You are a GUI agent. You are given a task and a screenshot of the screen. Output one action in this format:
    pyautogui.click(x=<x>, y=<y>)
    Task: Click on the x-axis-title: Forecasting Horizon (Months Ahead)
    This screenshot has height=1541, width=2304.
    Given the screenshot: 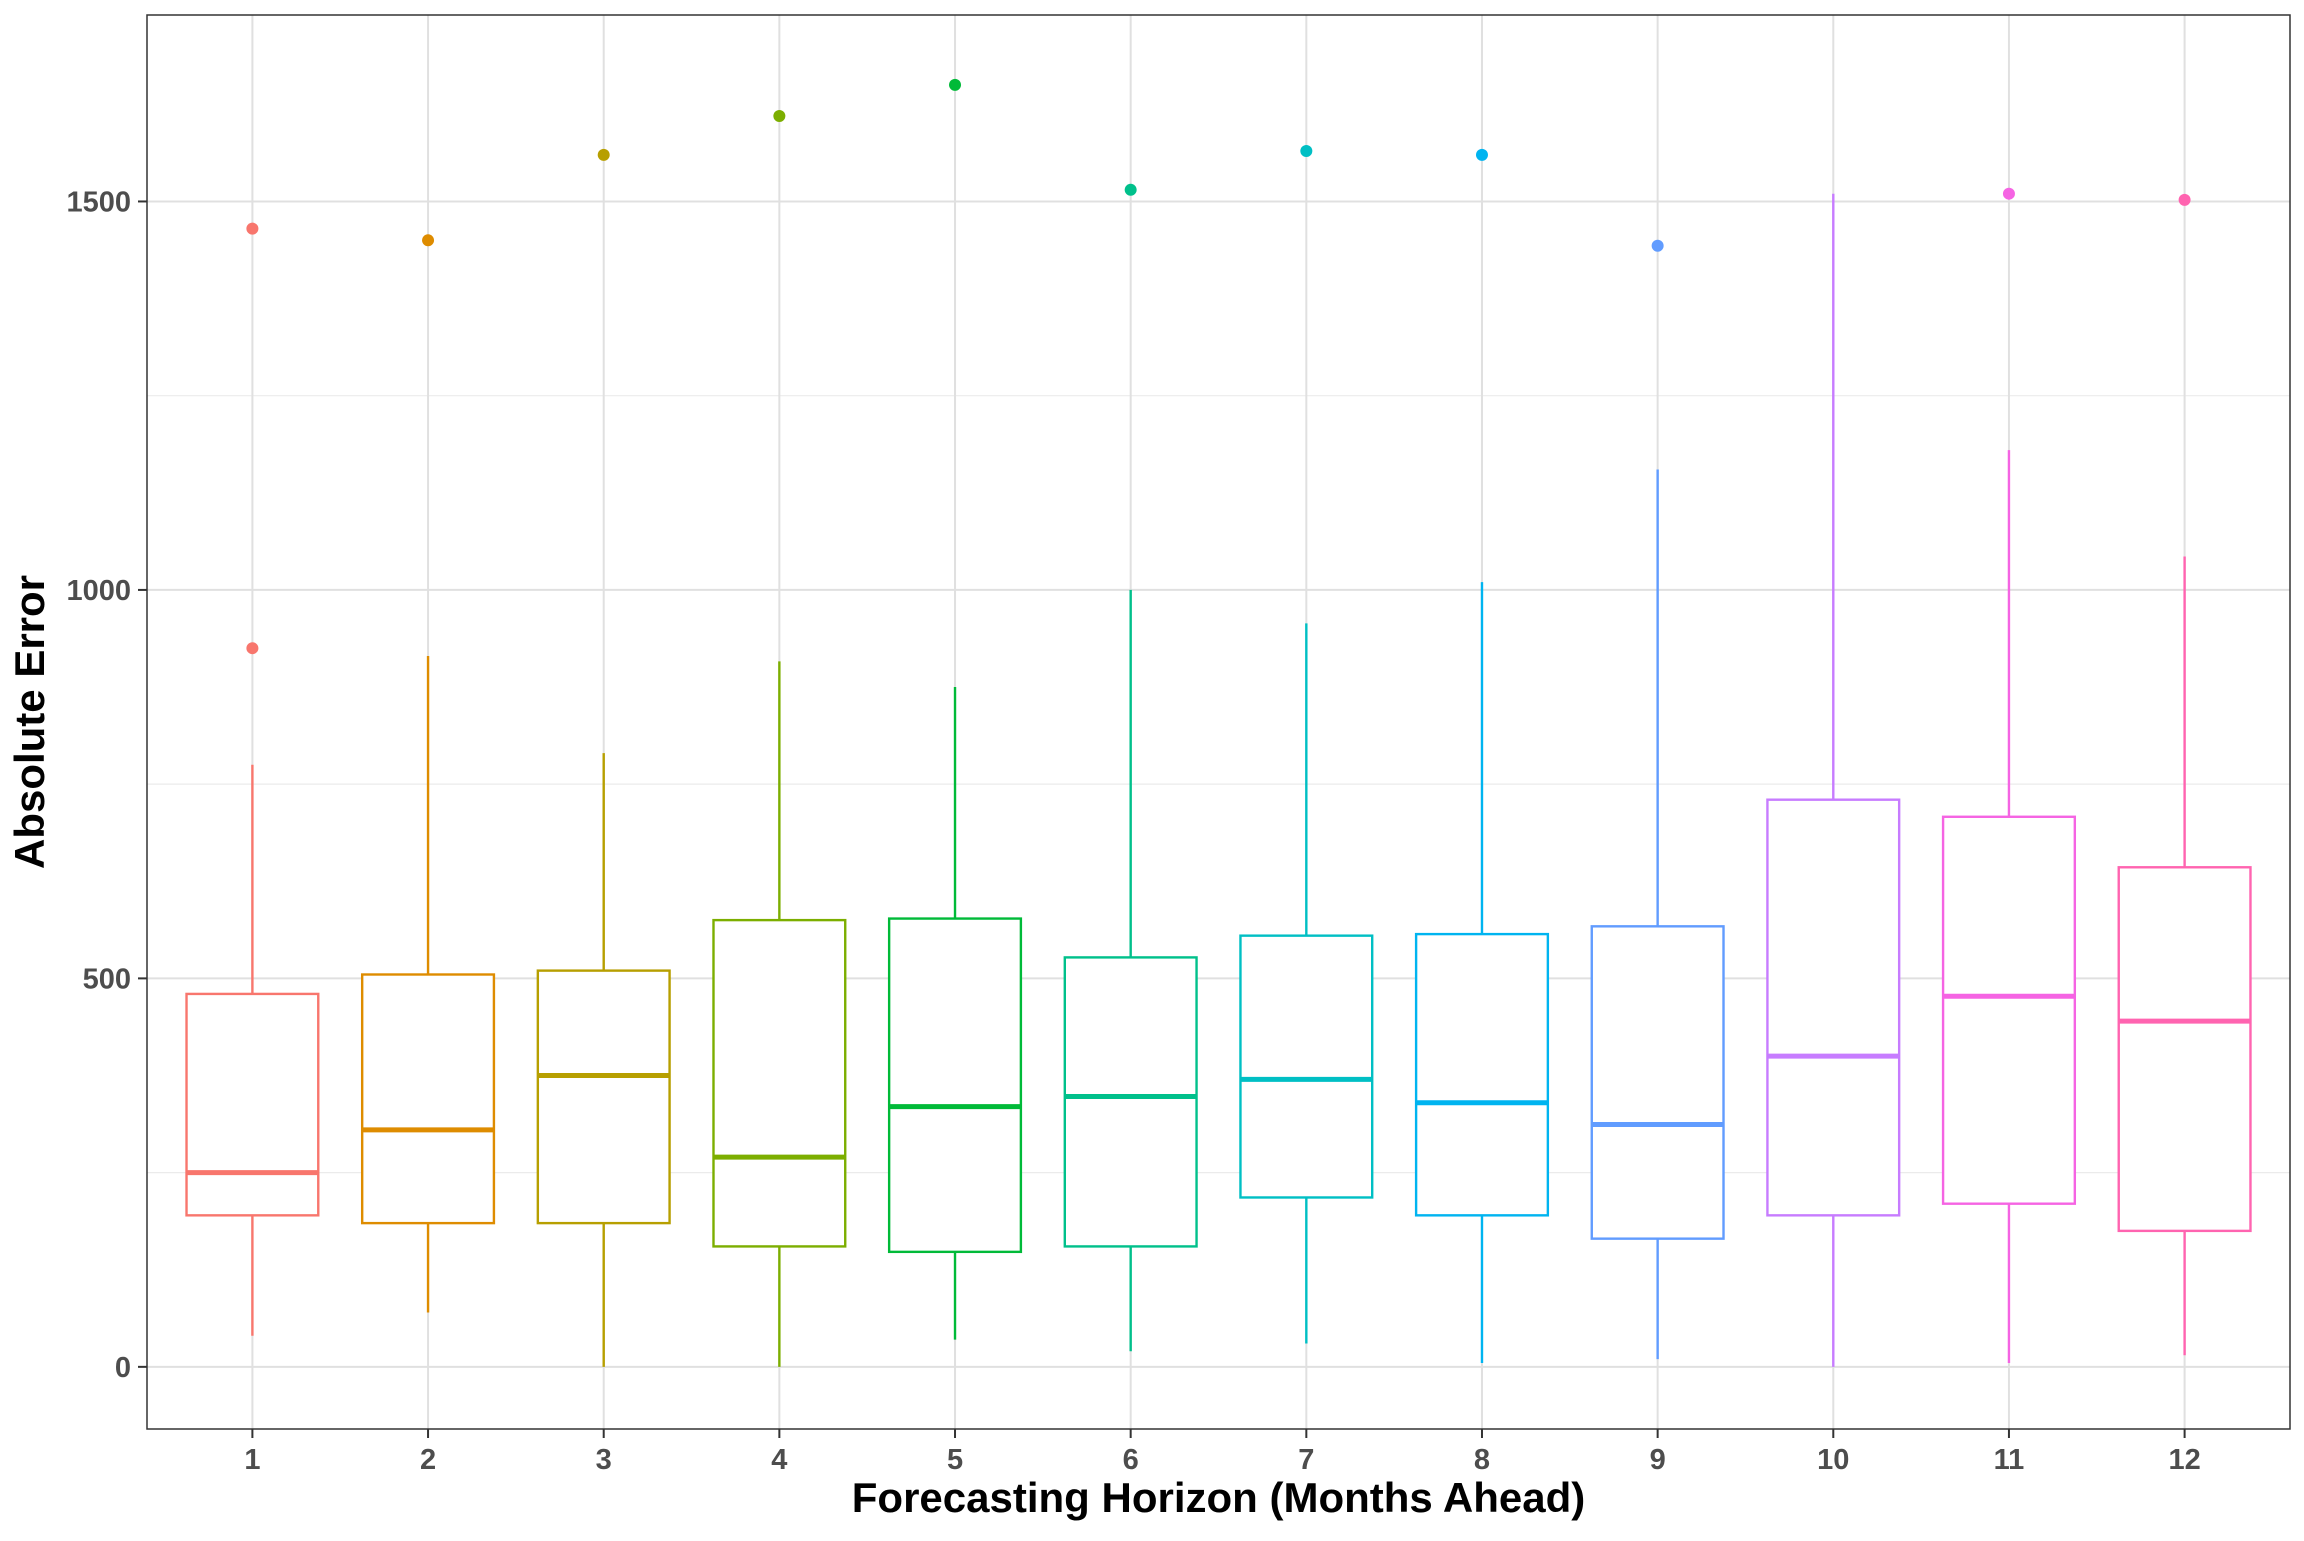 What is the action you would take?
    pyautogui.click(x=1218, y=1497)
    